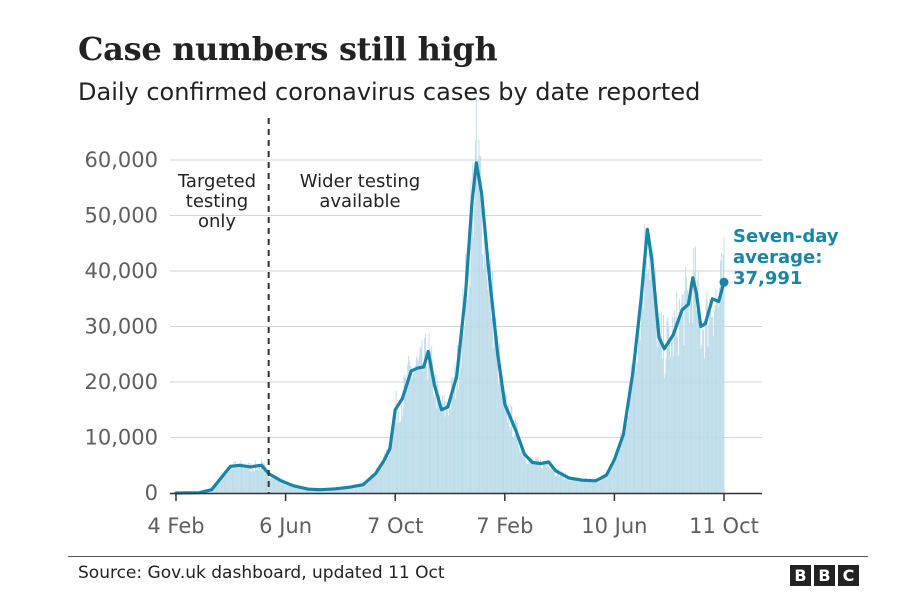 The width and height of the screenshot is (912, 599). I want to click on x-tick-label: 6 Jun, so click(285, 526).